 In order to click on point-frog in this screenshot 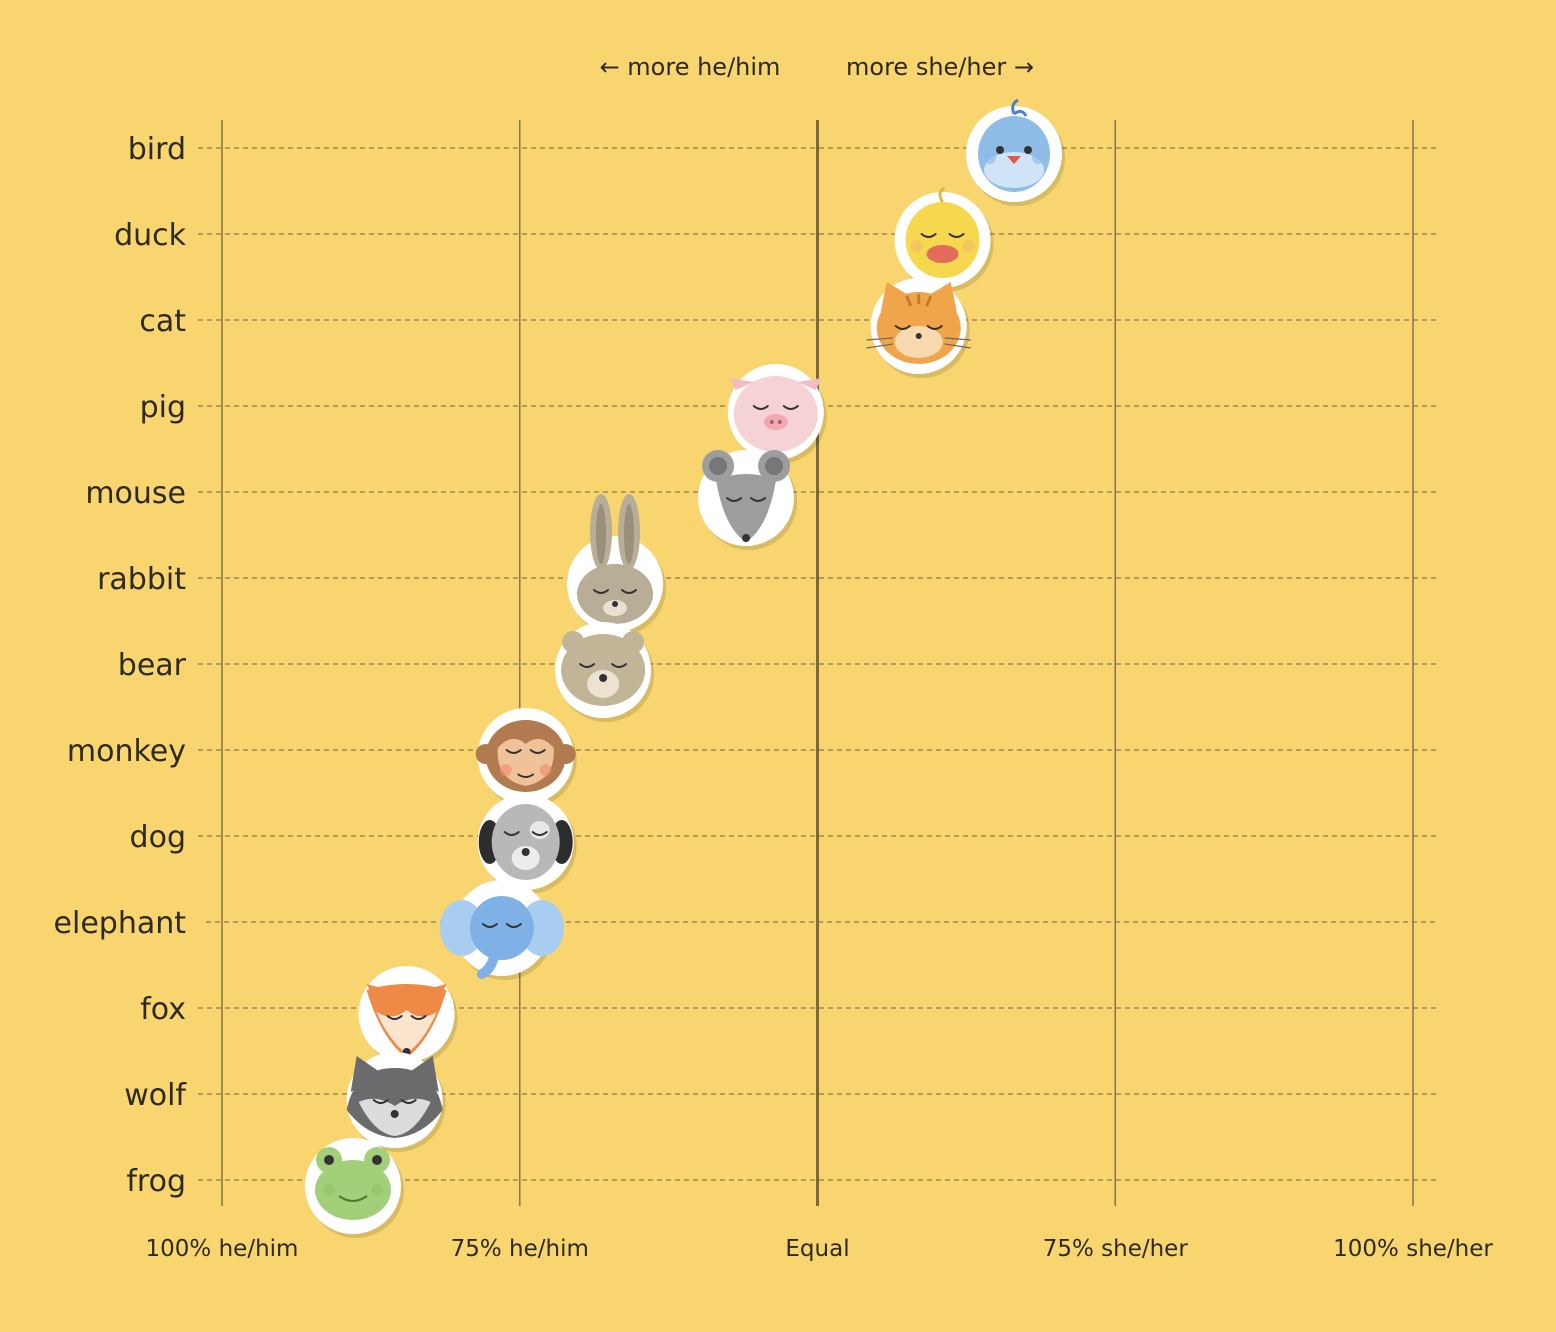, I will do `click(355, 1188)`.